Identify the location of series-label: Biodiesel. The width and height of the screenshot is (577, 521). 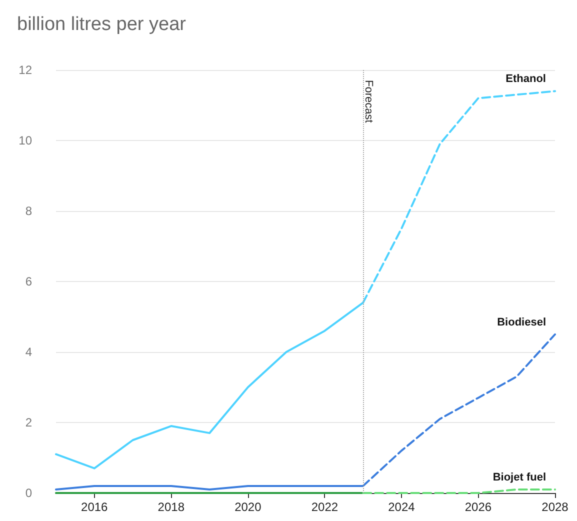
(521, 322).